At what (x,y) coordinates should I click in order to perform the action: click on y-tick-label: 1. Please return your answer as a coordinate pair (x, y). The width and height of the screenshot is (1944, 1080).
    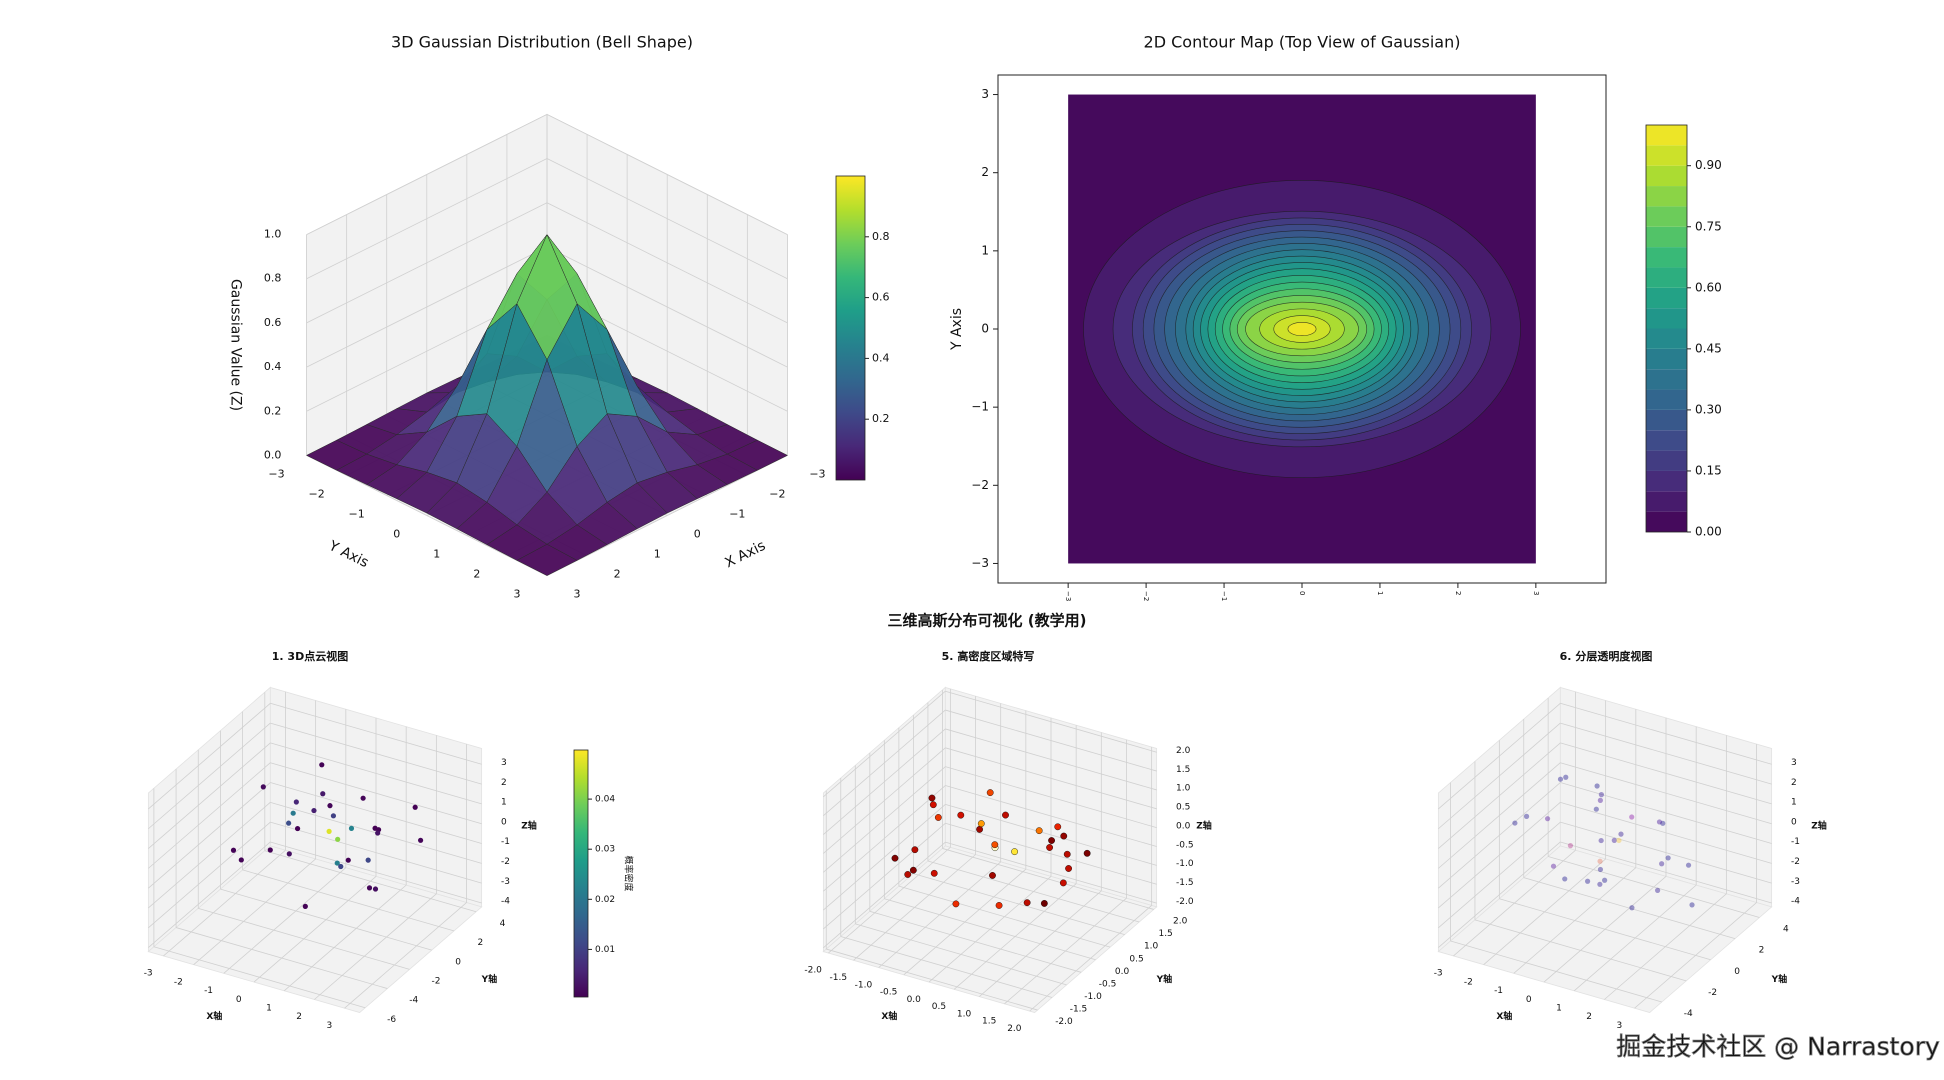
    Looking at the image, I should click on (436, 554).